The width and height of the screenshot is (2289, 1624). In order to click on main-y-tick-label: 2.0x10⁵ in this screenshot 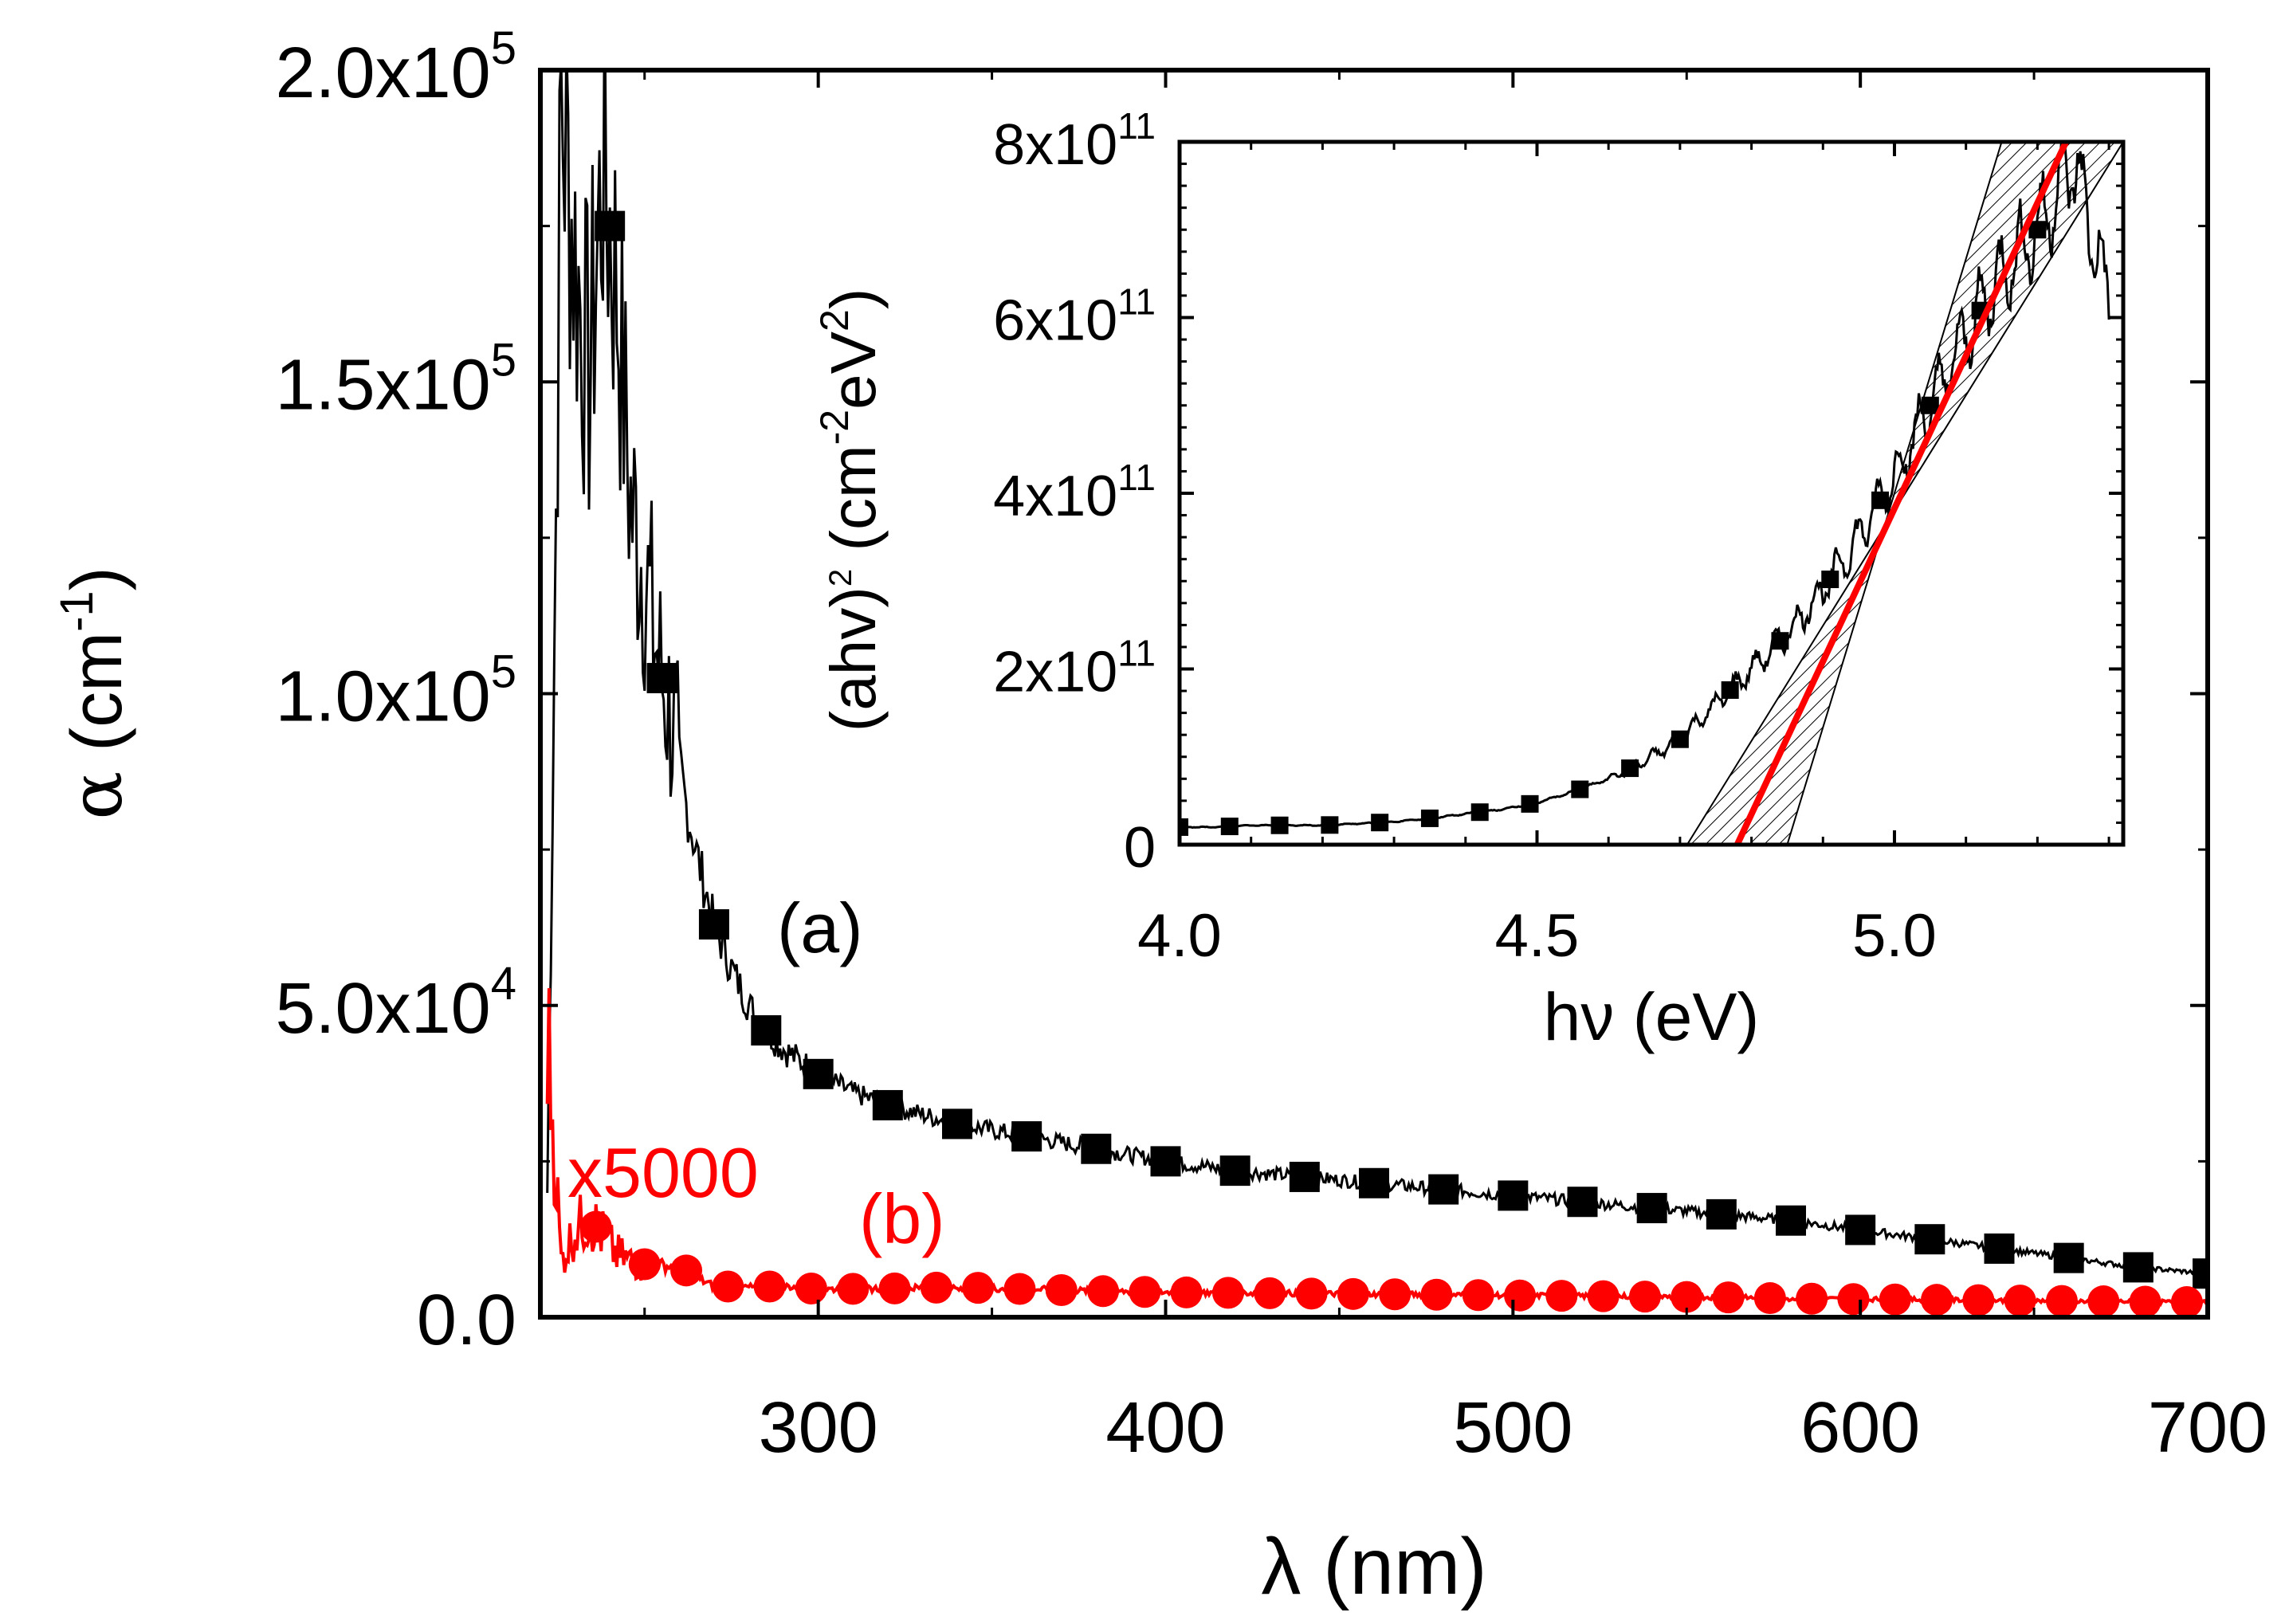, I will do `click(396, 67)`.